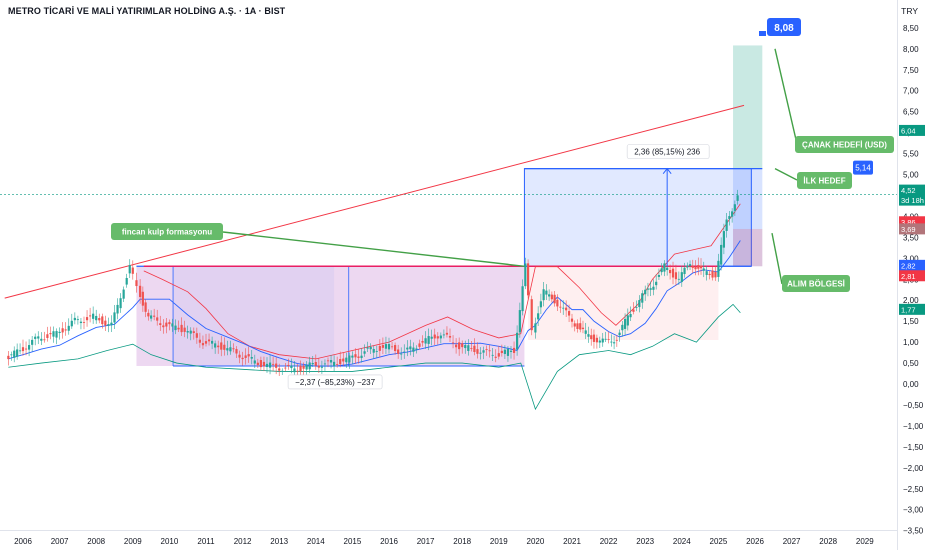 The image size is (932, 550). What do you see at coordinates (448, 530) in the screenshot?
I see `time-axis-divider` at bounding box center [448, 530].